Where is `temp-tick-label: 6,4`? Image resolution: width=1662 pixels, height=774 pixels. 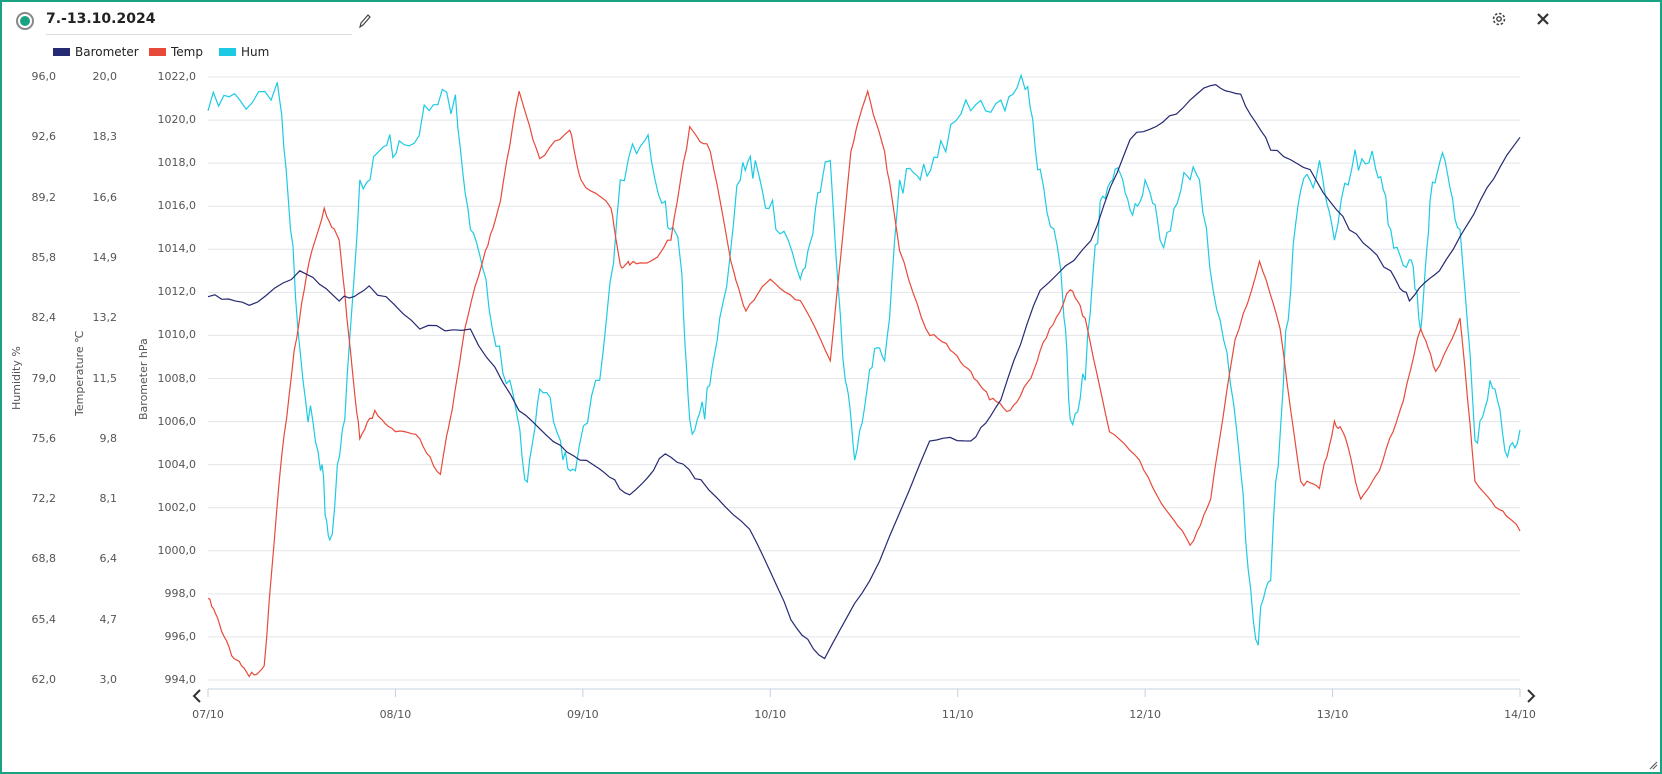
temp-tick-label: 6,4 is located at coordinates (108, 559).